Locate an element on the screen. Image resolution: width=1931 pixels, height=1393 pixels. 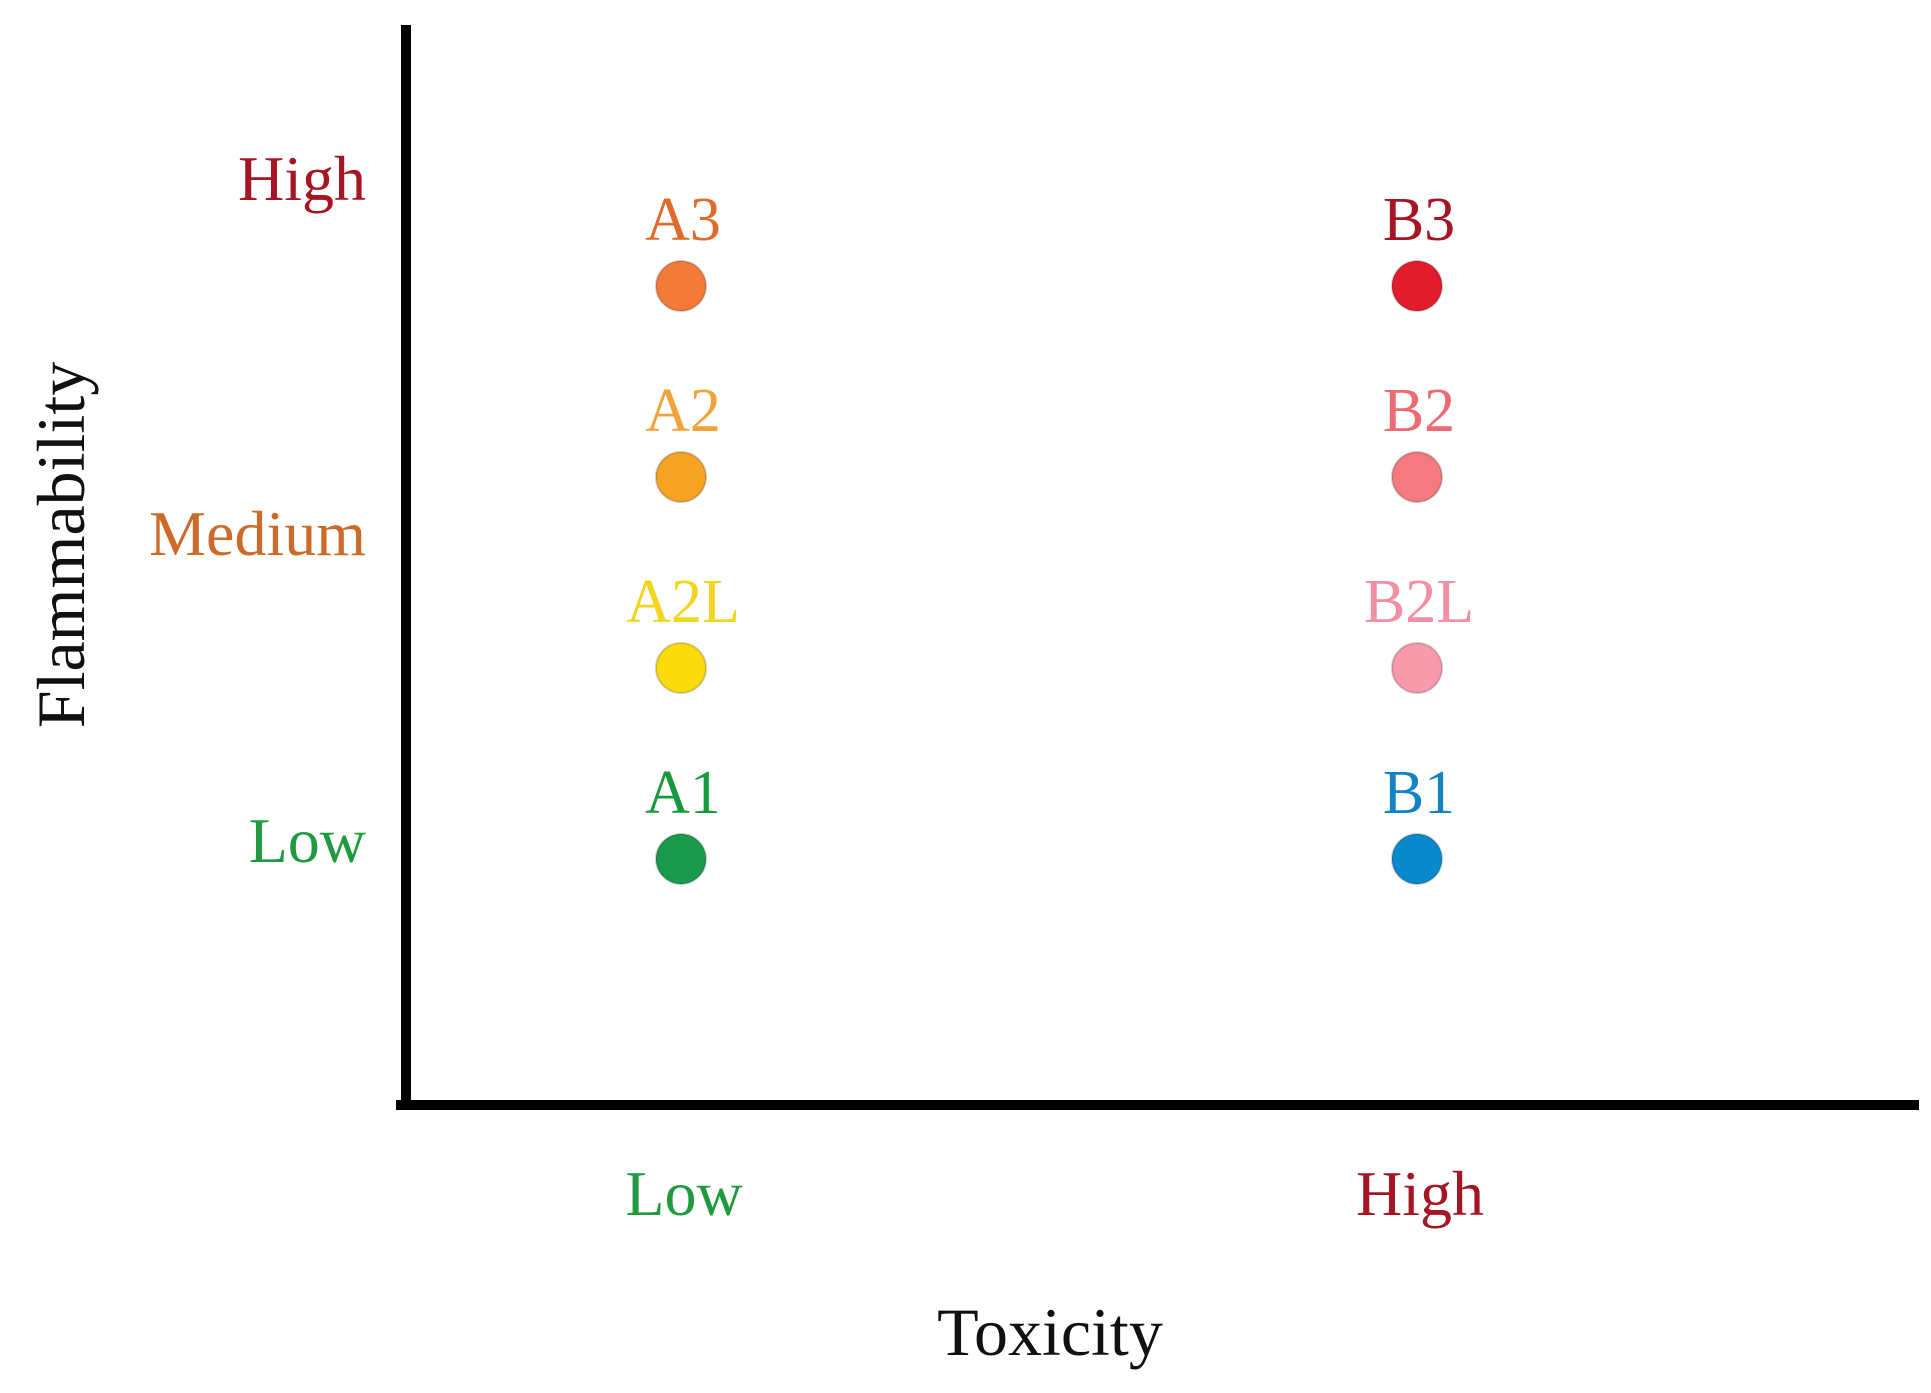
y-axis-title: Flammability is located at coordinates (61, 545).